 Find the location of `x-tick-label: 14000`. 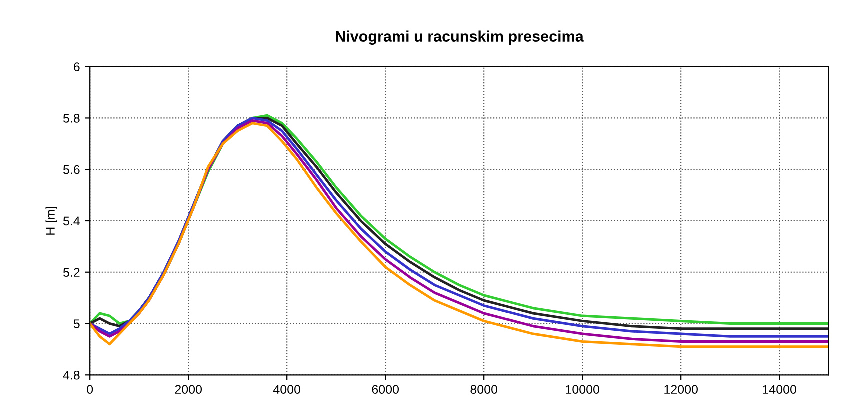

x-tick-label: 14000 is located at coordinates (779, 389).